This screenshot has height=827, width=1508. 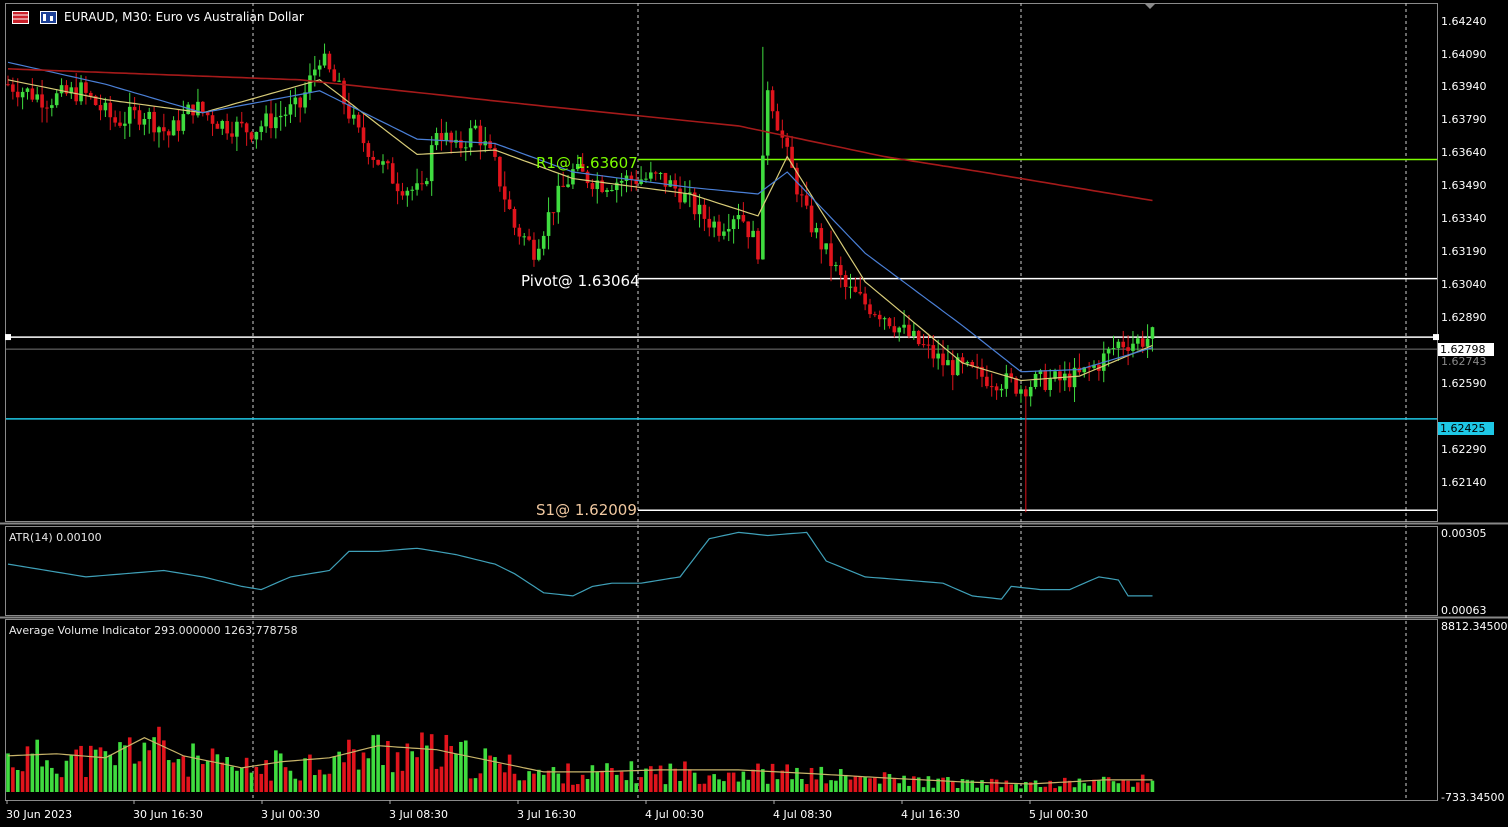 What do you see at coordinates (1464, 383) in the screenshot?
I see `price-tick-label: 1.62590` at bounding box center [1464, 383].